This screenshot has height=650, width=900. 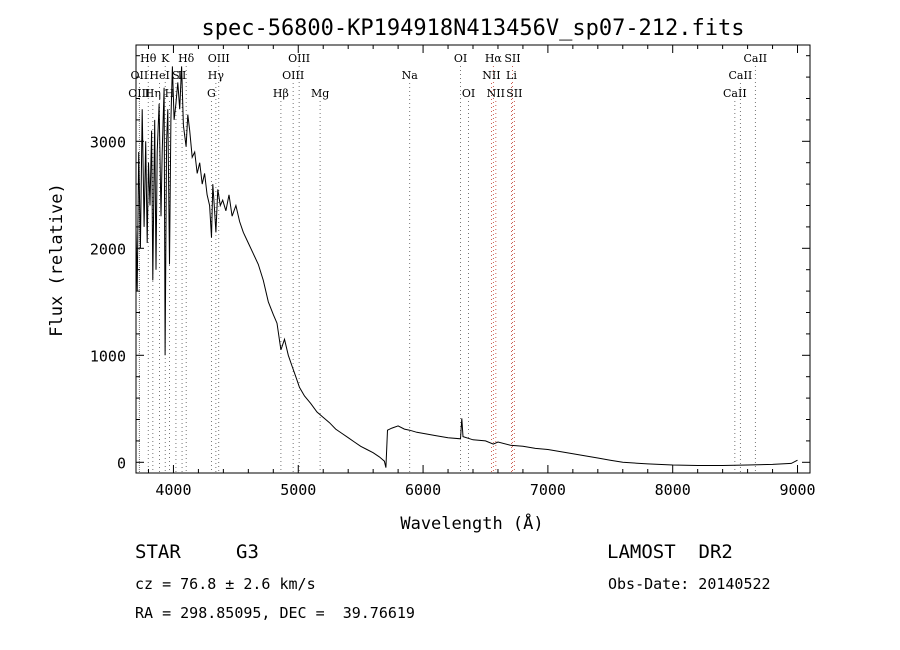 What do you see at coordinates (57, 260) in the screenshot?
I see `y-axis-label: Flux (relative)` at bounding box center [57, 260].